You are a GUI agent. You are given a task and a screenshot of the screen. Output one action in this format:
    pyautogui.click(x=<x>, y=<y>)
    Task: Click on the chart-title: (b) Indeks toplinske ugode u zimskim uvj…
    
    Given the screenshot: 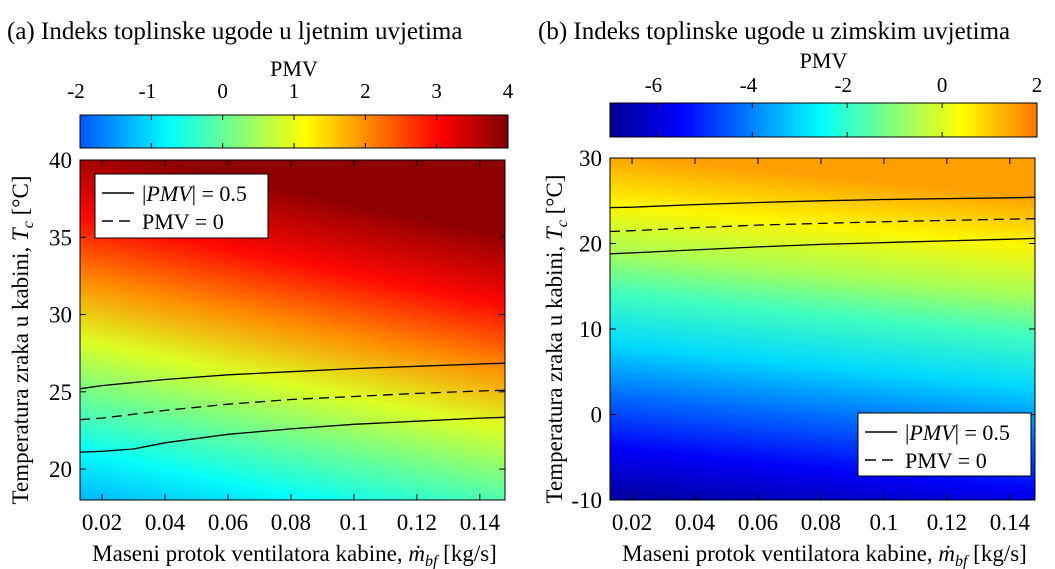 What is the action you would take?
    pyautogui.click(x=774, y=31)
    